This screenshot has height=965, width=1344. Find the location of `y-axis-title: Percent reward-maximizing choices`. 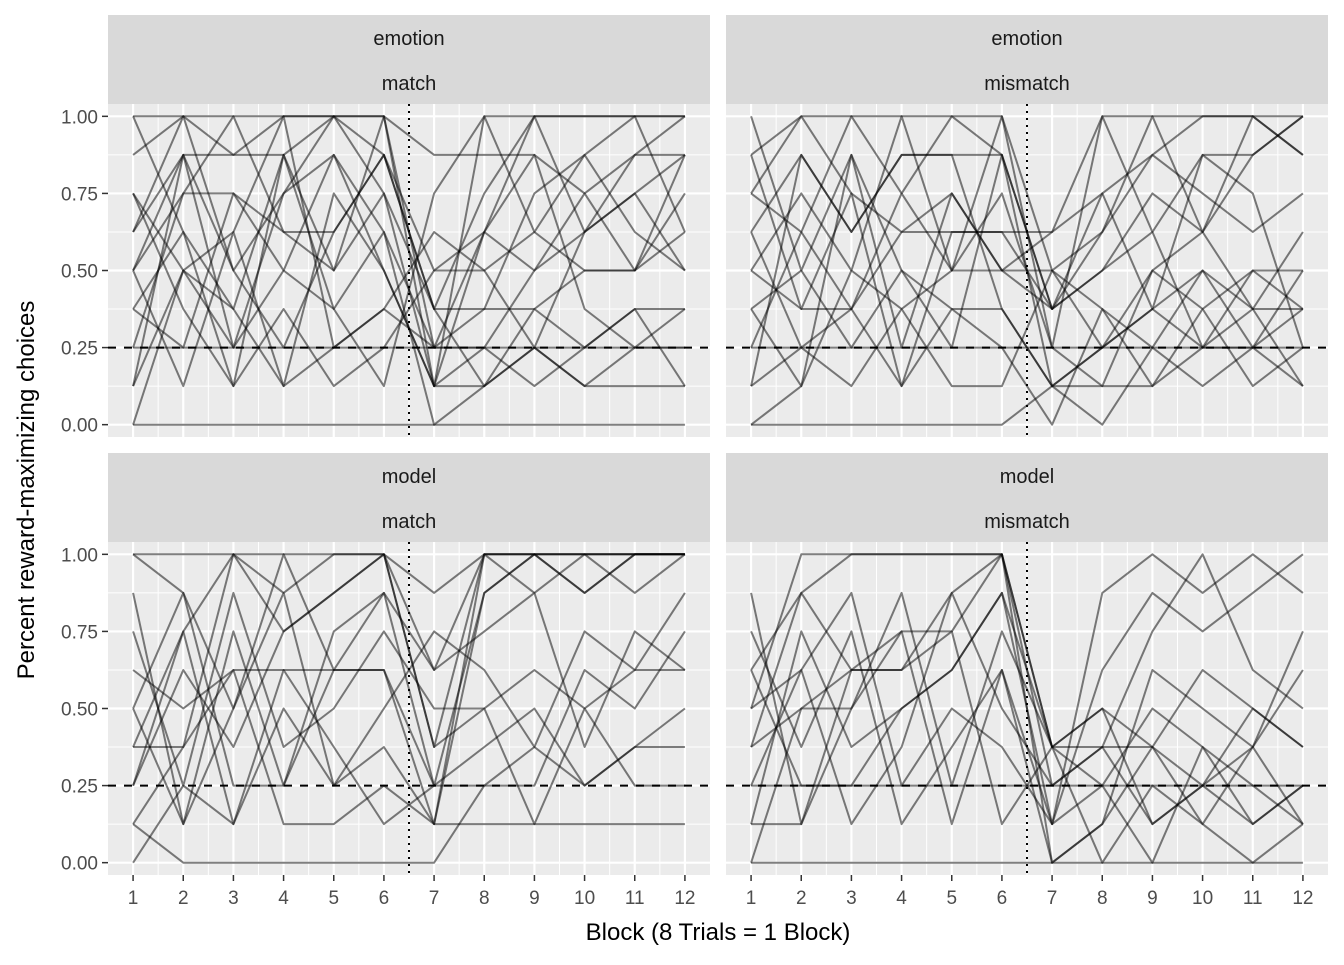

y-axis-title: Percent reward-maximizing choices is located at coordinates (26, 490).